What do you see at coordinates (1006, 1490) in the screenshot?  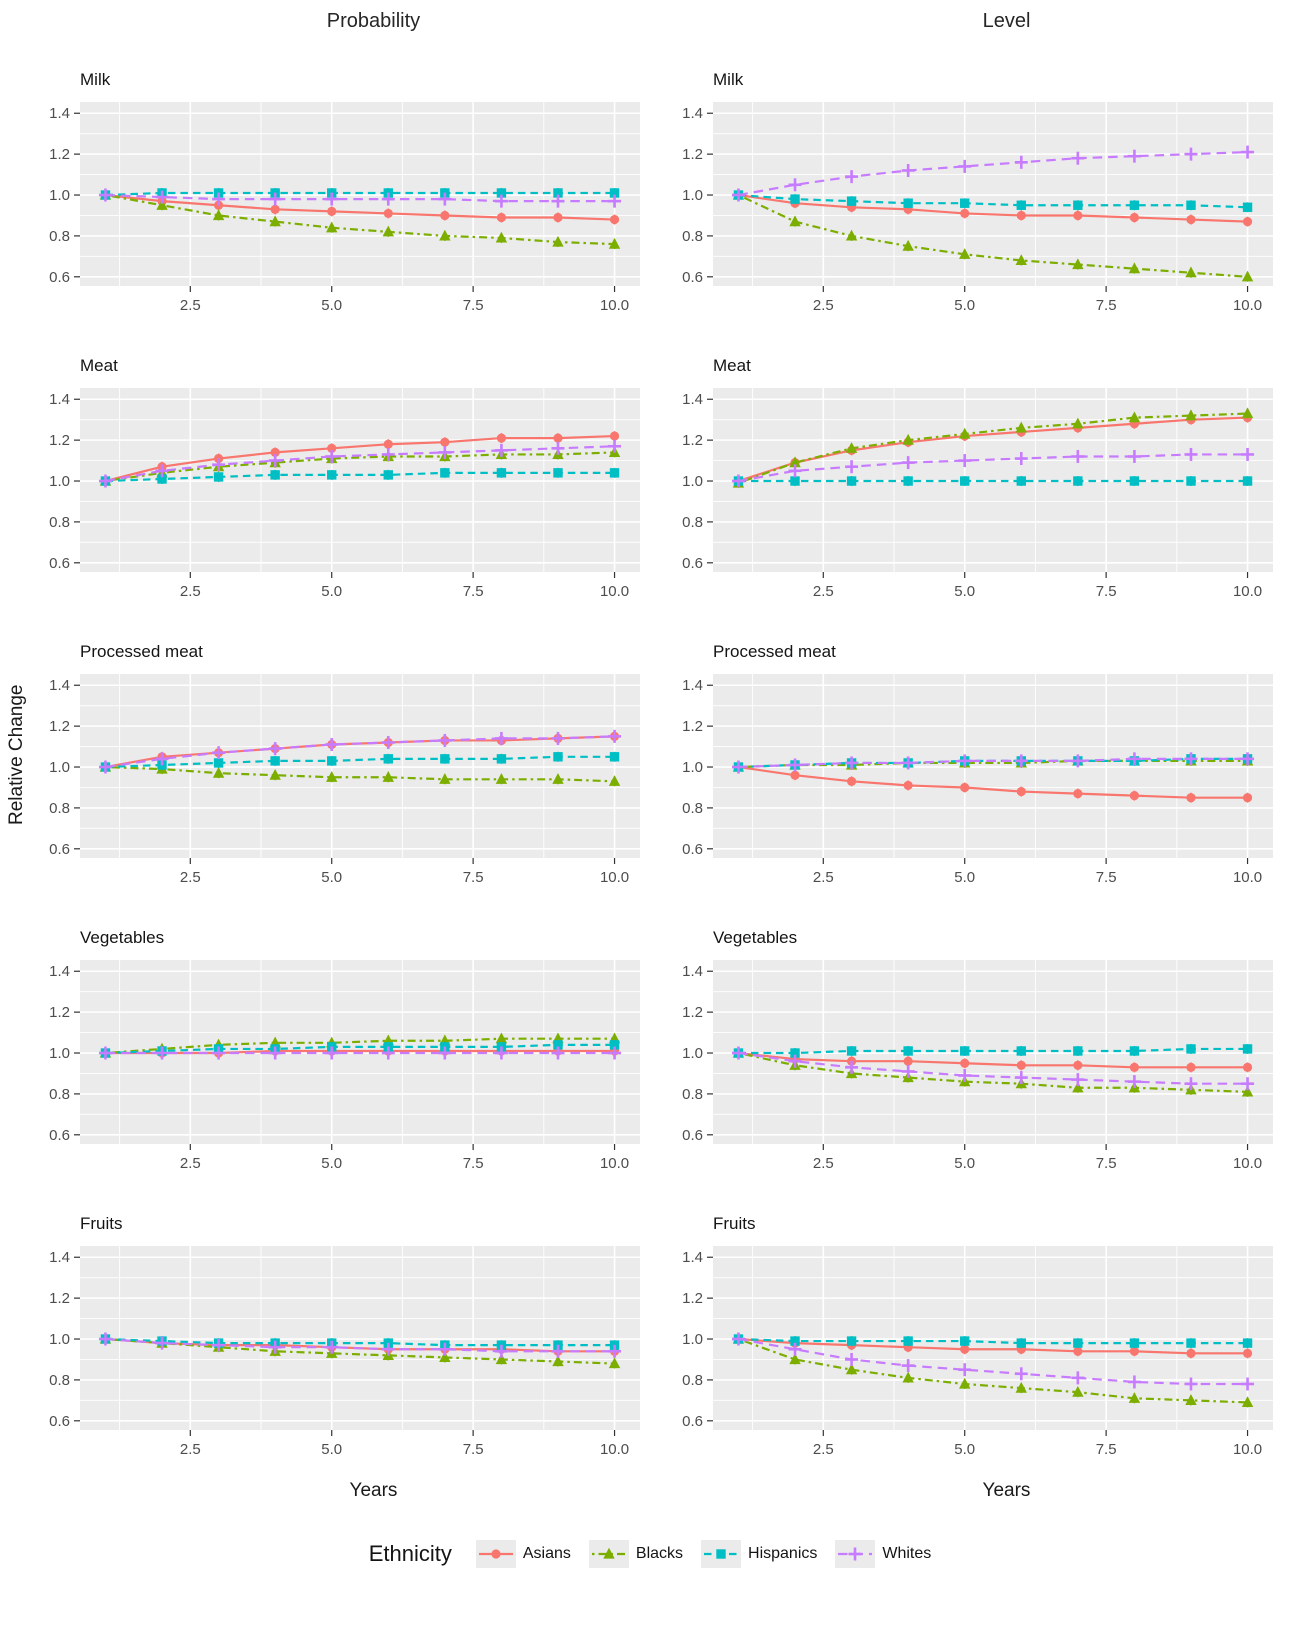 I see `x-axis-title-right: Years` at bounding box center [1006, 1490].